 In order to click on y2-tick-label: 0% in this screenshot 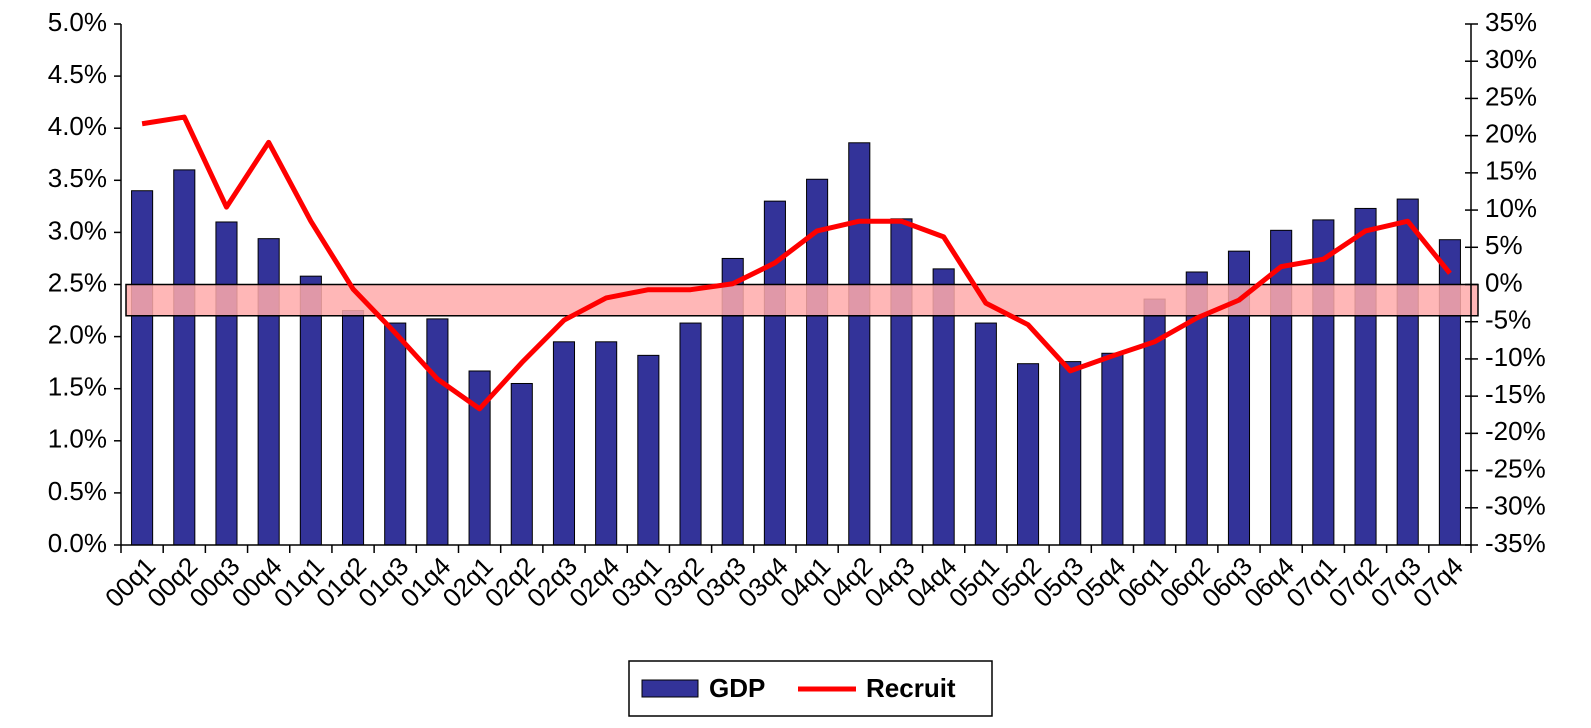, I will do `click(1504, 282)`.